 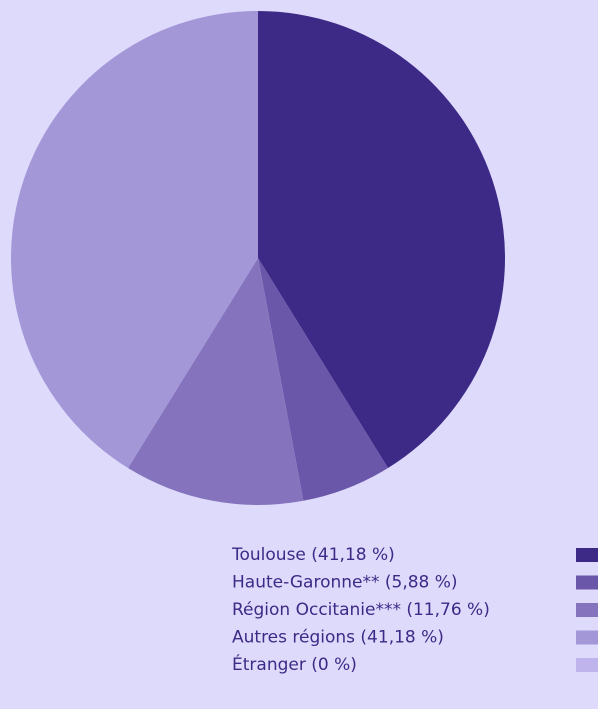 What do you see at coordinates (345, 583) in the screenshot?
I see `legend-label: Haute-Garonne** (5,88 %)` at bounding box center [345, 583].